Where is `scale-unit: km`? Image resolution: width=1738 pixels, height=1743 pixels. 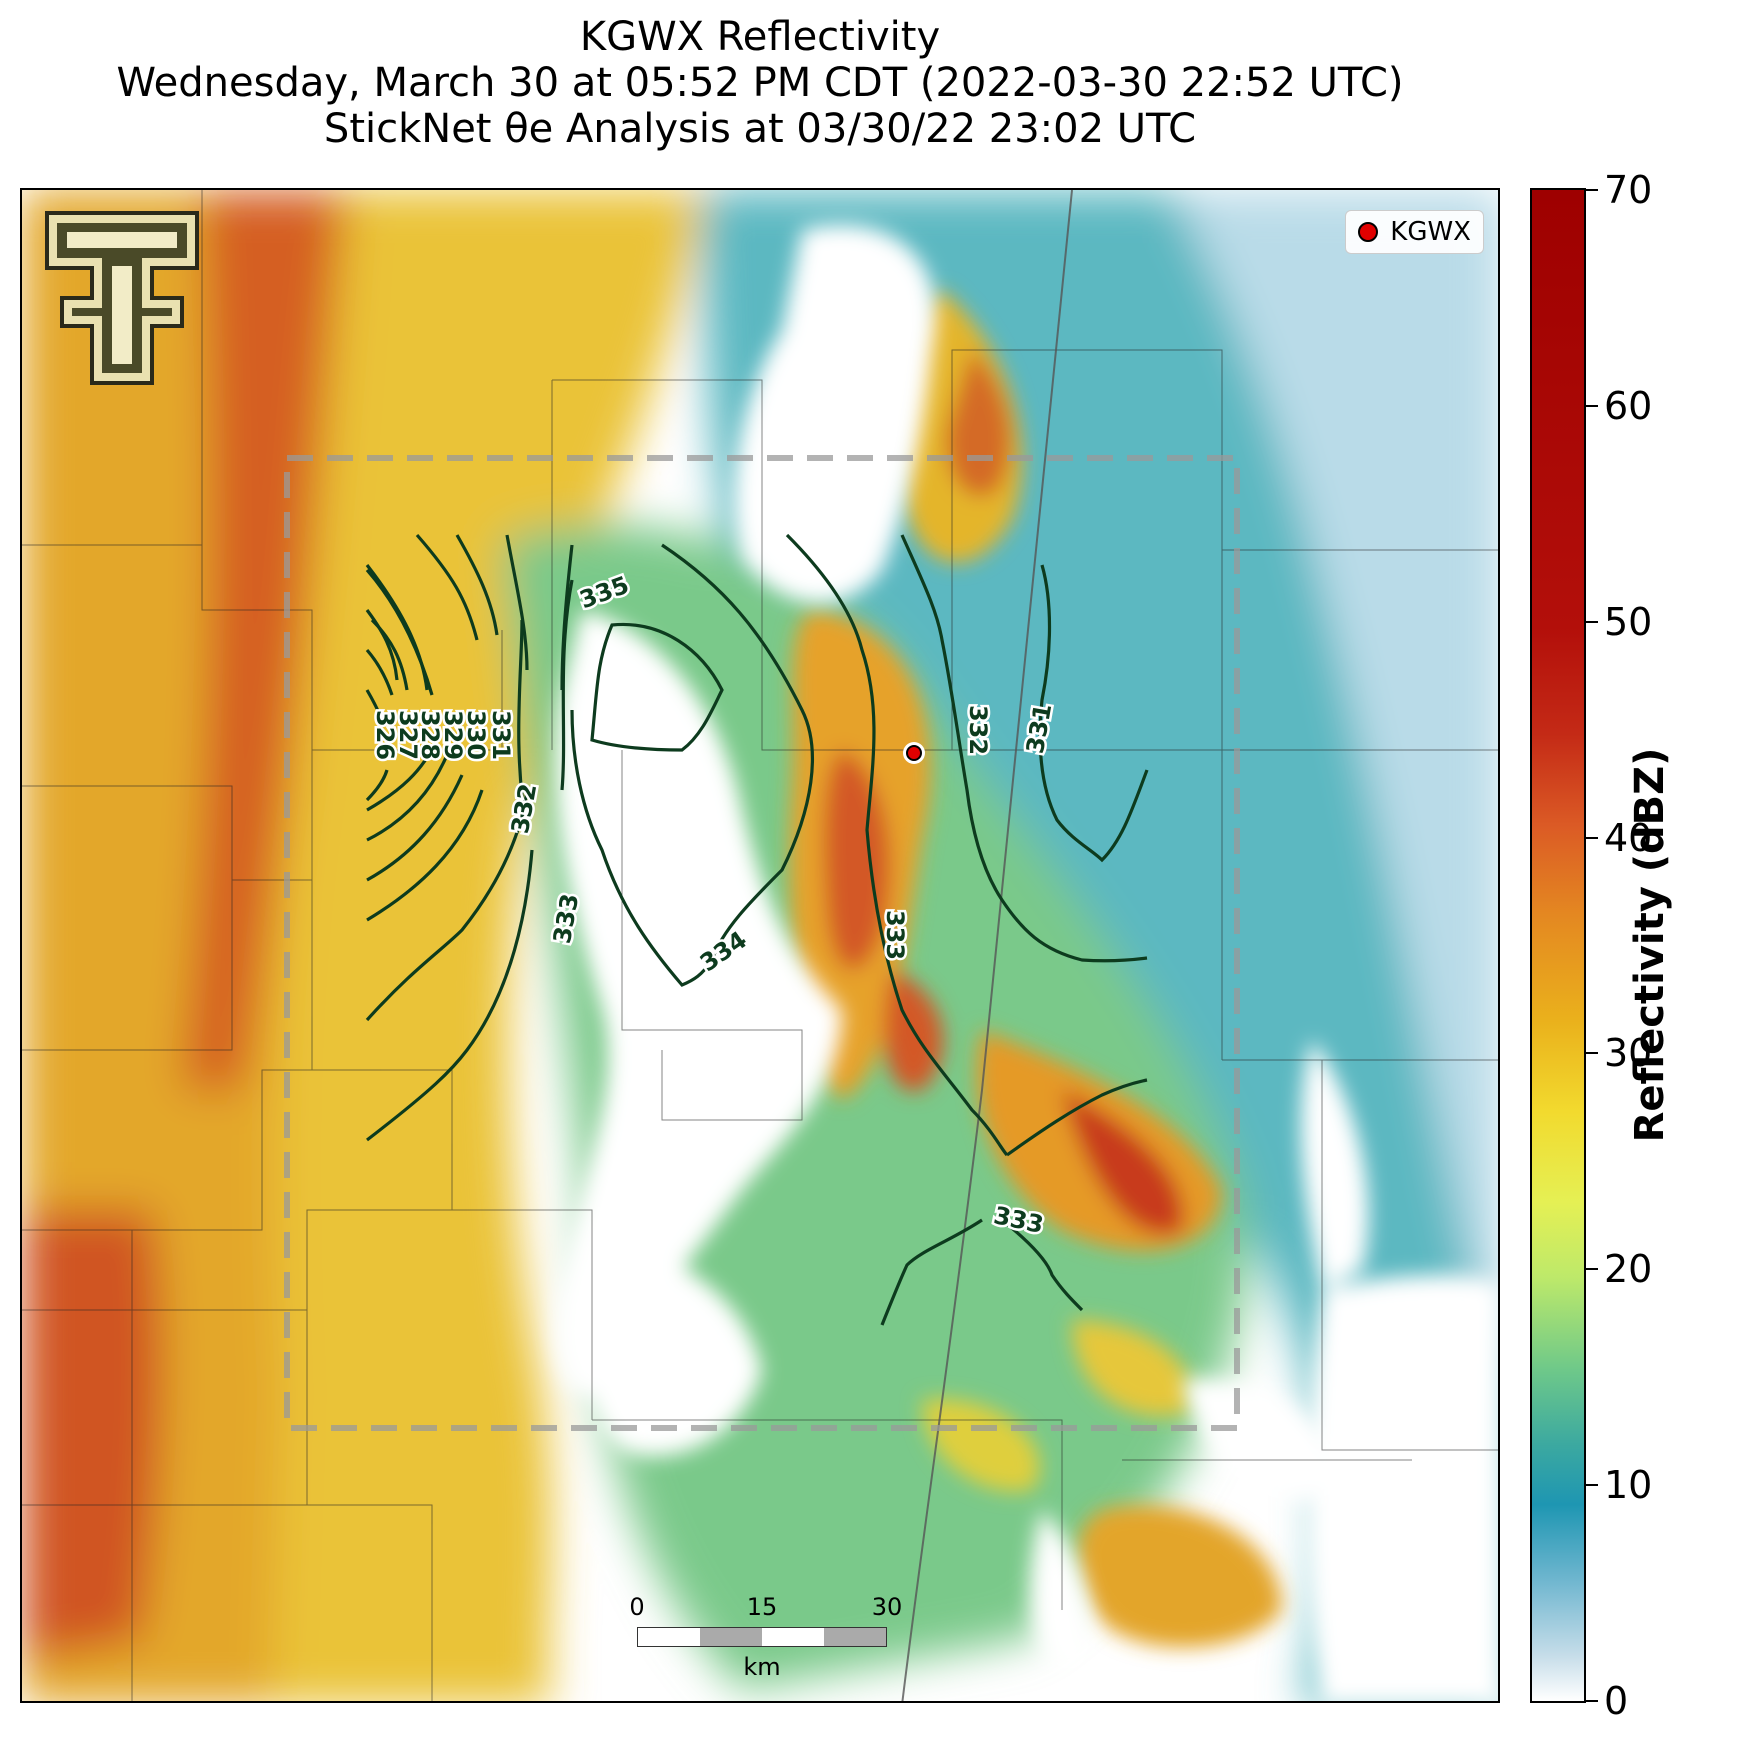
scale-unit: km is located at coordinates (762, 1667).